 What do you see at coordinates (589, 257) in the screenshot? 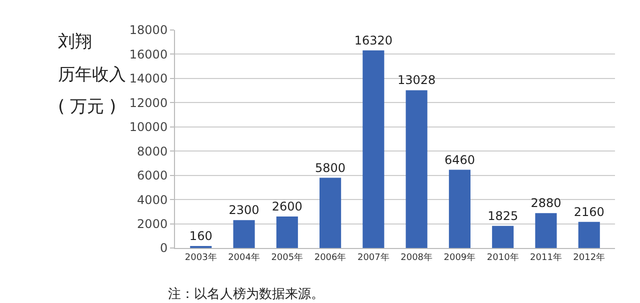
I see `x-tick-label: 2012年` at bounding box center [589, 257].